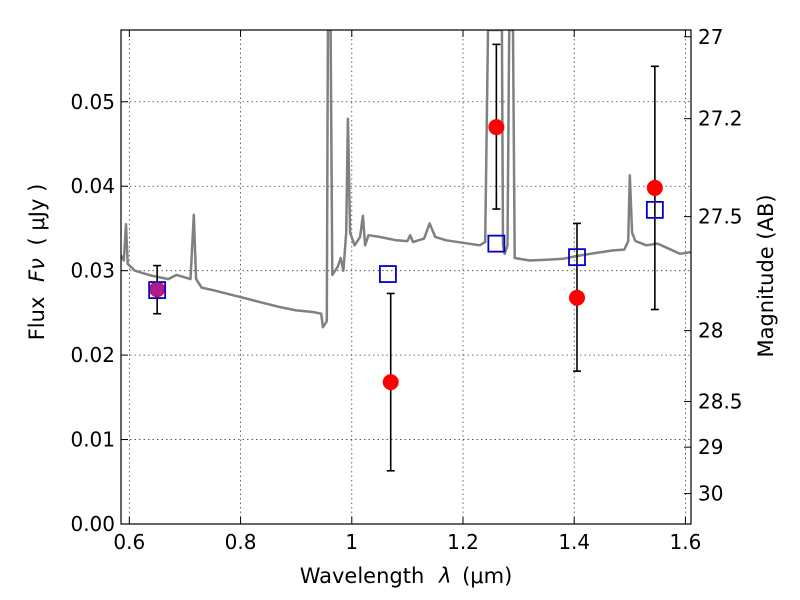  I want to click on x-tick-label: 0.6, so click(129, 542).